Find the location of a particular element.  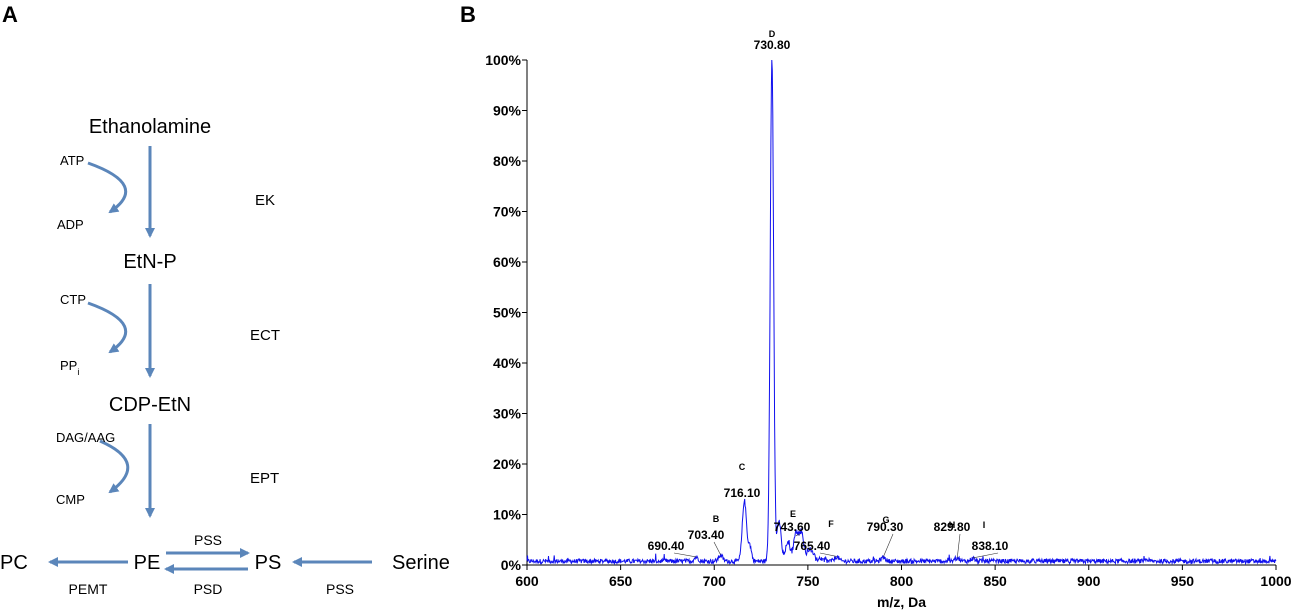

y-tick-label: 20% is located at coordinates (507, 464).